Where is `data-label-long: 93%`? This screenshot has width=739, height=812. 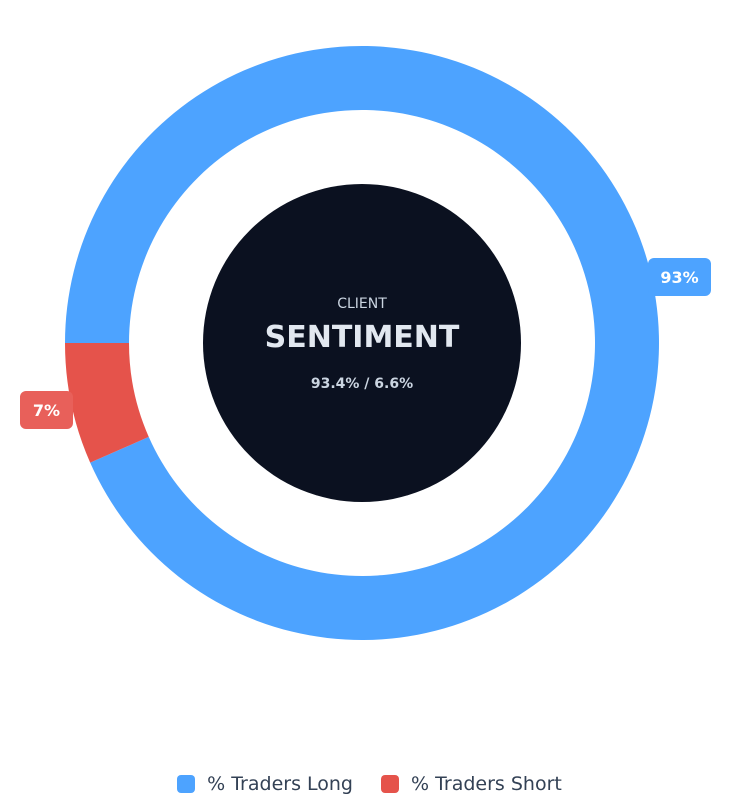 data-label-long: 93% is located at coordinates (679, 277).